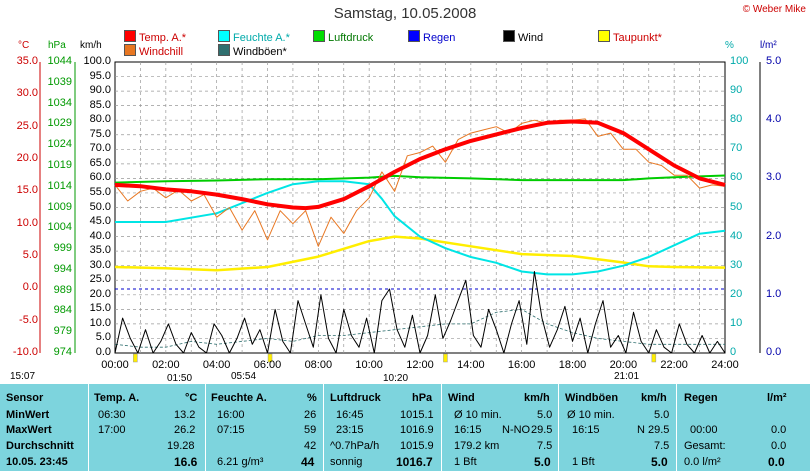 This screenshot has width=810, height=471. I want to click on tick-wind: 100.0, so click(97, 61).